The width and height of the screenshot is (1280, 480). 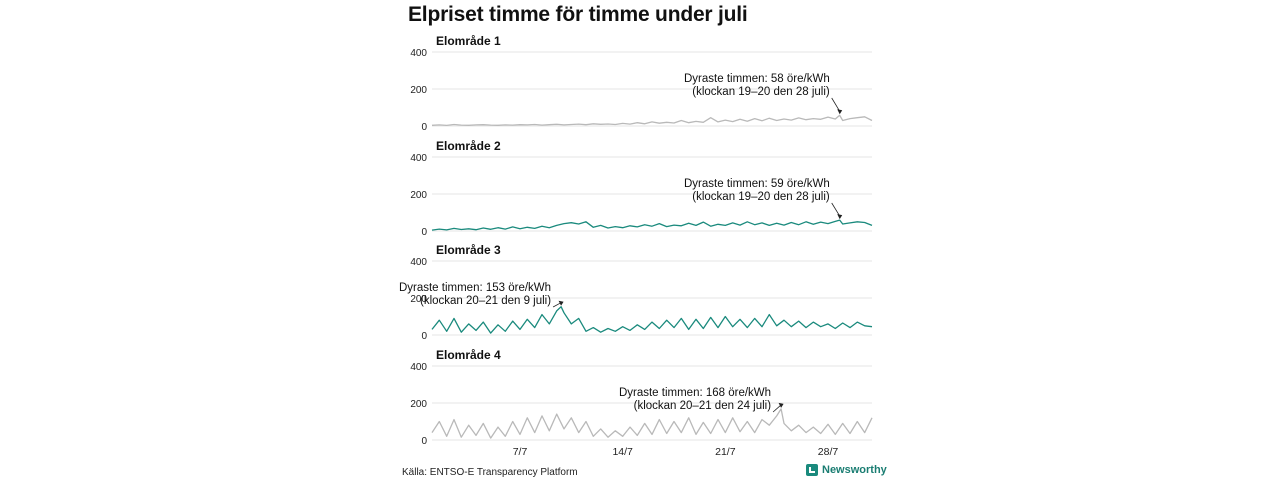 I want to click on brand-name: Newsworthy, so click(x=854, y=470).